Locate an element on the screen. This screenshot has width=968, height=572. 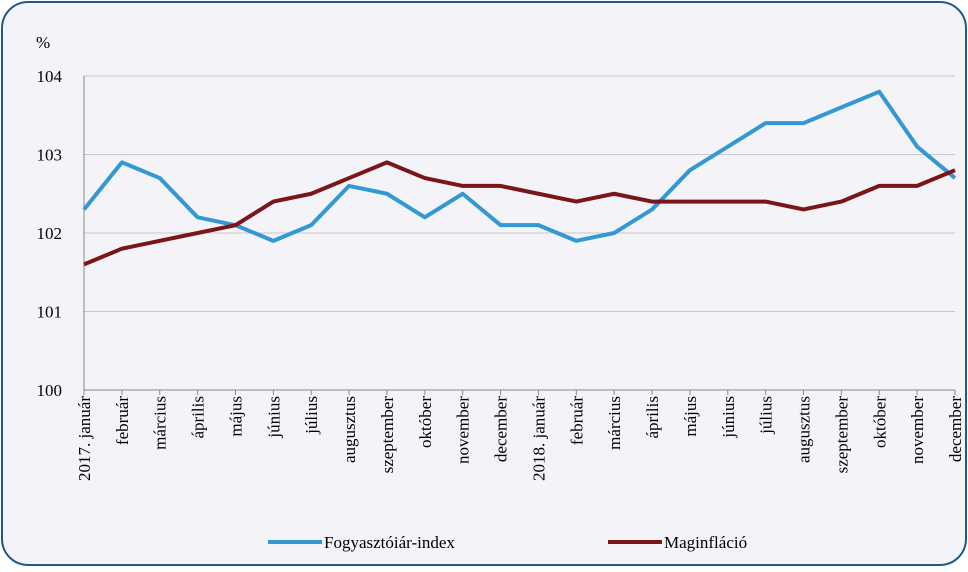
y-tick-label: 100 is located at coordinates (50, 390).